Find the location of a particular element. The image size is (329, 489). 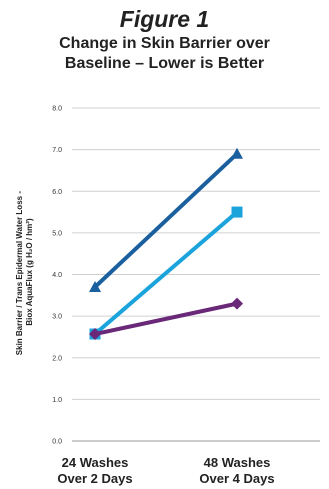

x-category-label: 48 Washes Over 4 Days is located at coordinates (236, 470).